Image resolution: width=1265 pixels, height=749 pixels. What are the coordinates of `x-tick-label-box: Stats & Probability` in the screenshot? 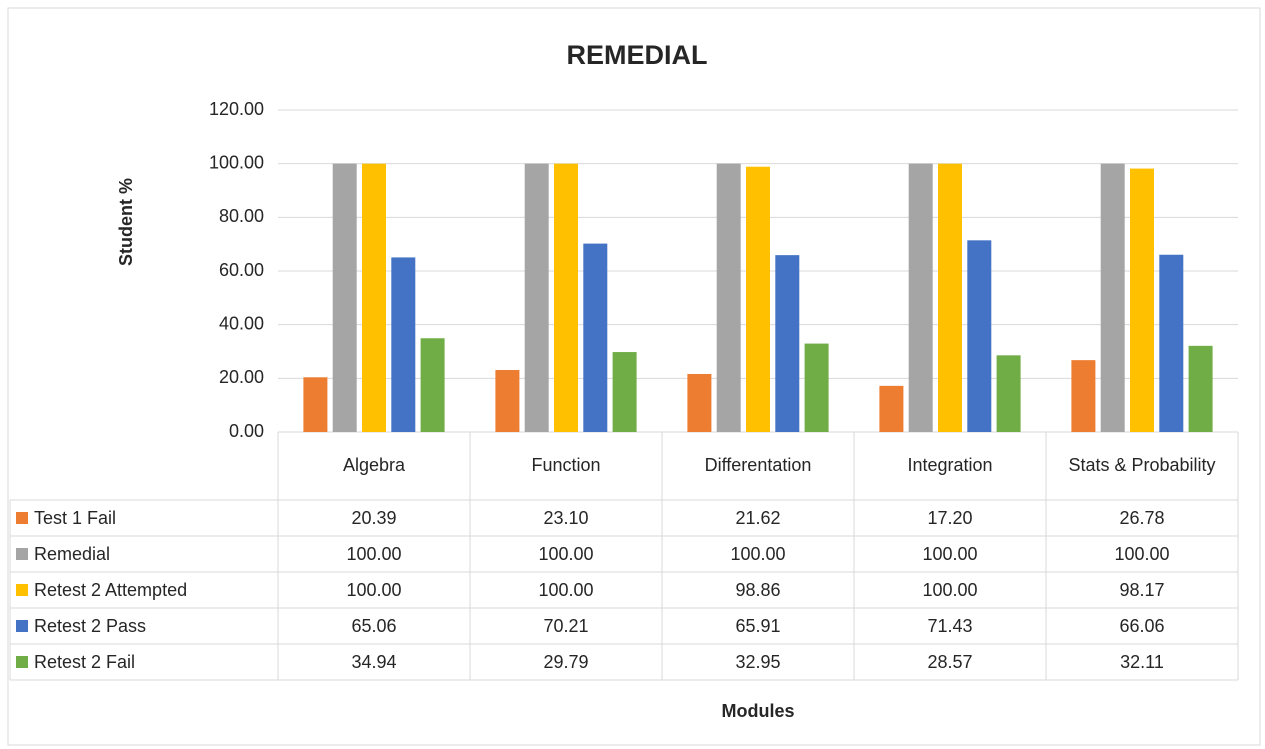 It's located at (1142, 465).